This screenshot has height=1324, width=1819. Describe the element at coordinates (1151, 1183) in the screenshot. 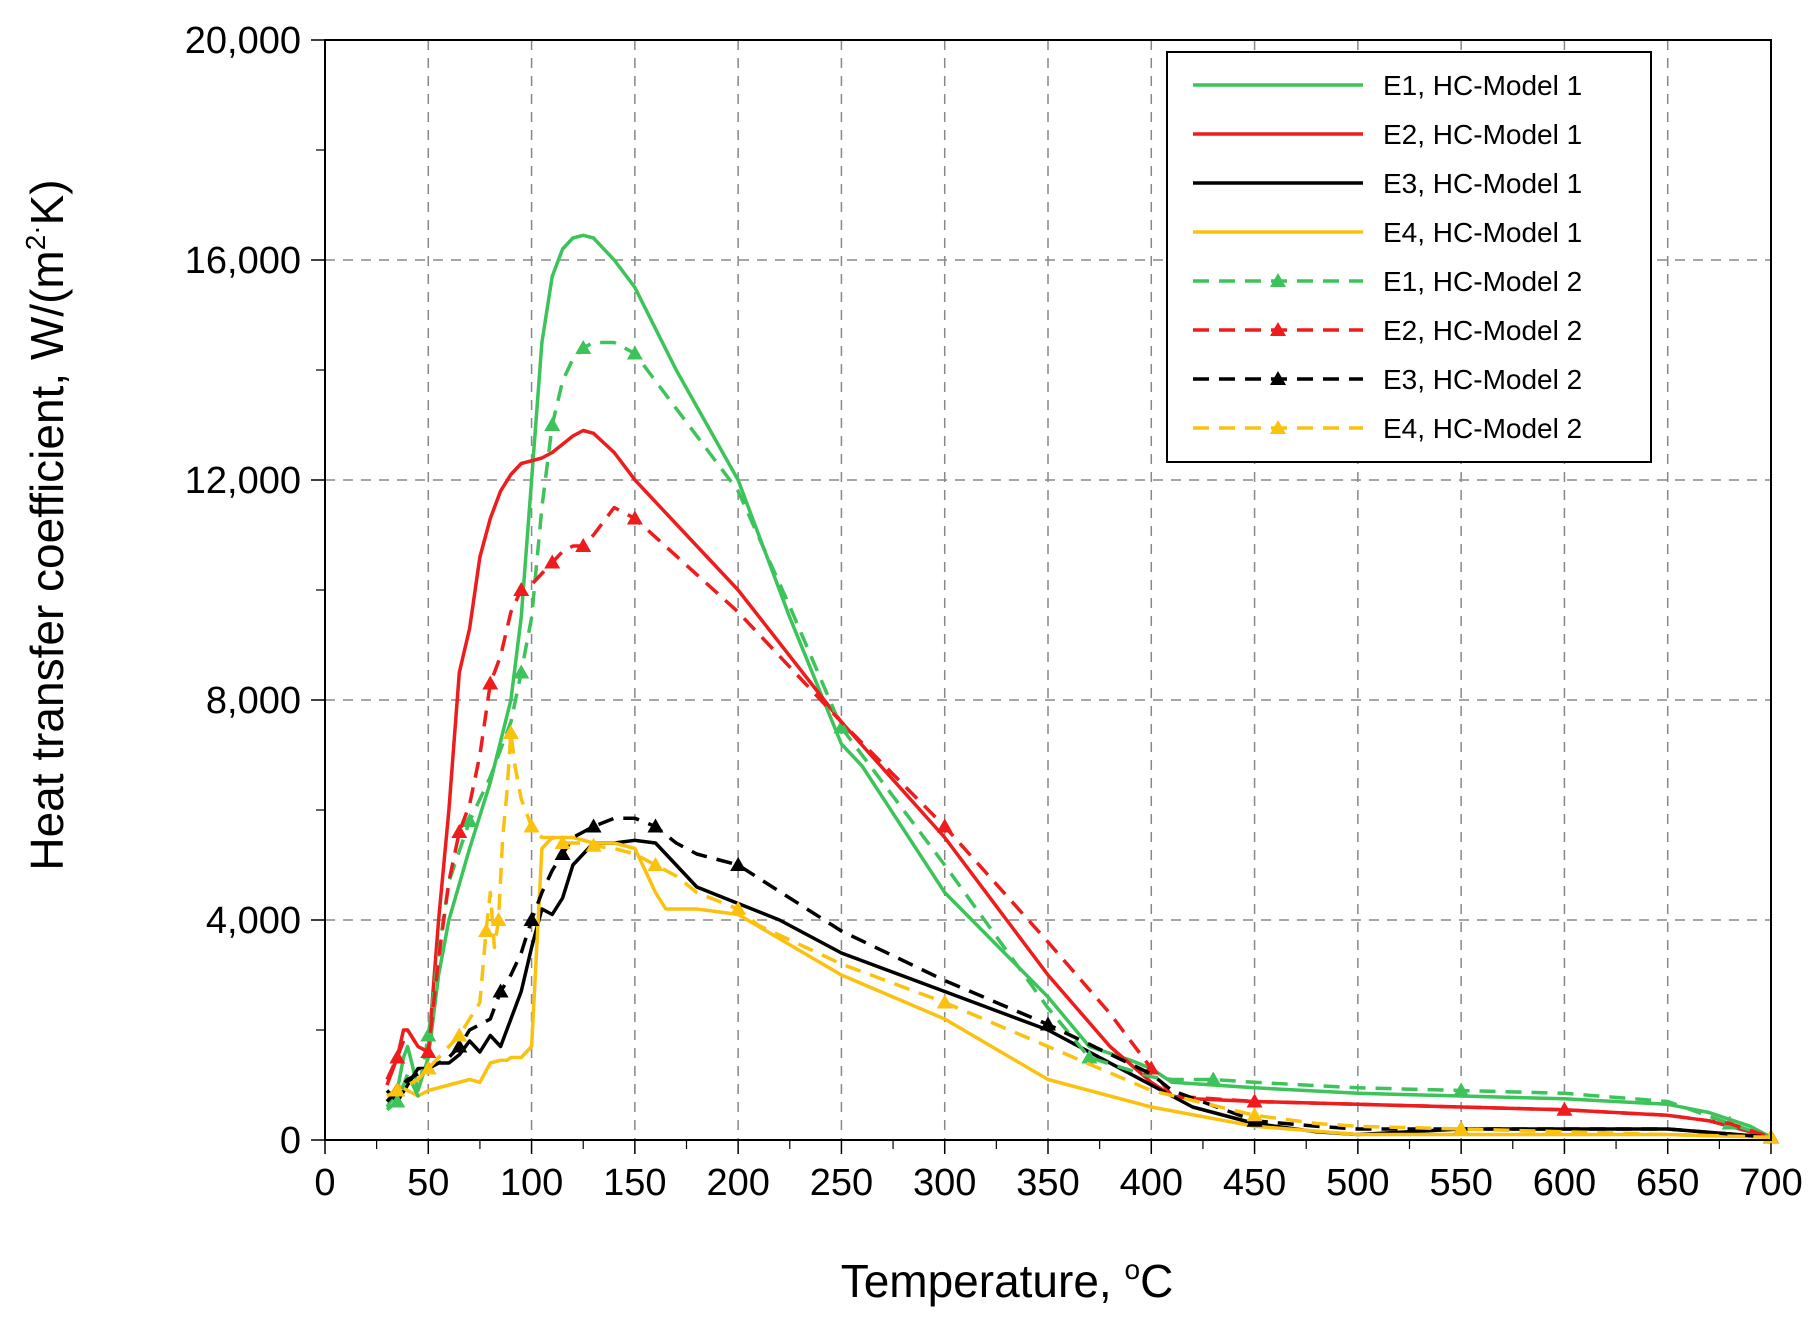

I see `x-tick-label: 400` at that location.